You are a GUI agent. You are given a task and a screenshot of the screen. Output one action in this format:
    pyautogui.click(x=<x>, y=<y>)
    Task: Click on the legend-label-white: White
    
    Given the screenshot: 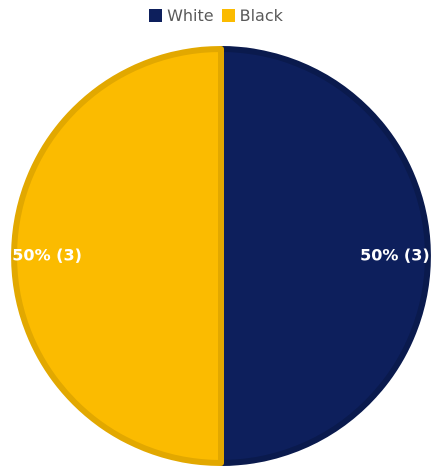 What is the action you would take?
    pyautogui.click(x=190, y=15)
    